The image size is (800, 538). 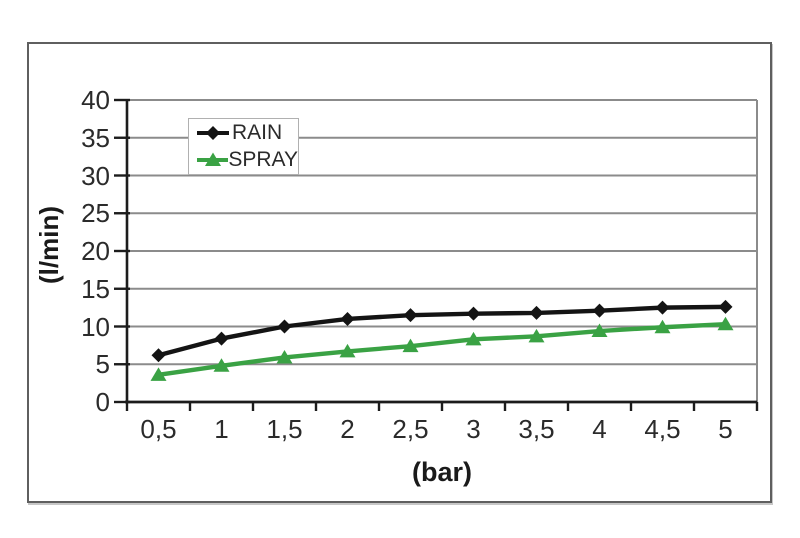 What do you see at coordinates (284, 429) in the screenshot?
I see `x-tick-label: 1,5` at bounding box center [284, 429].